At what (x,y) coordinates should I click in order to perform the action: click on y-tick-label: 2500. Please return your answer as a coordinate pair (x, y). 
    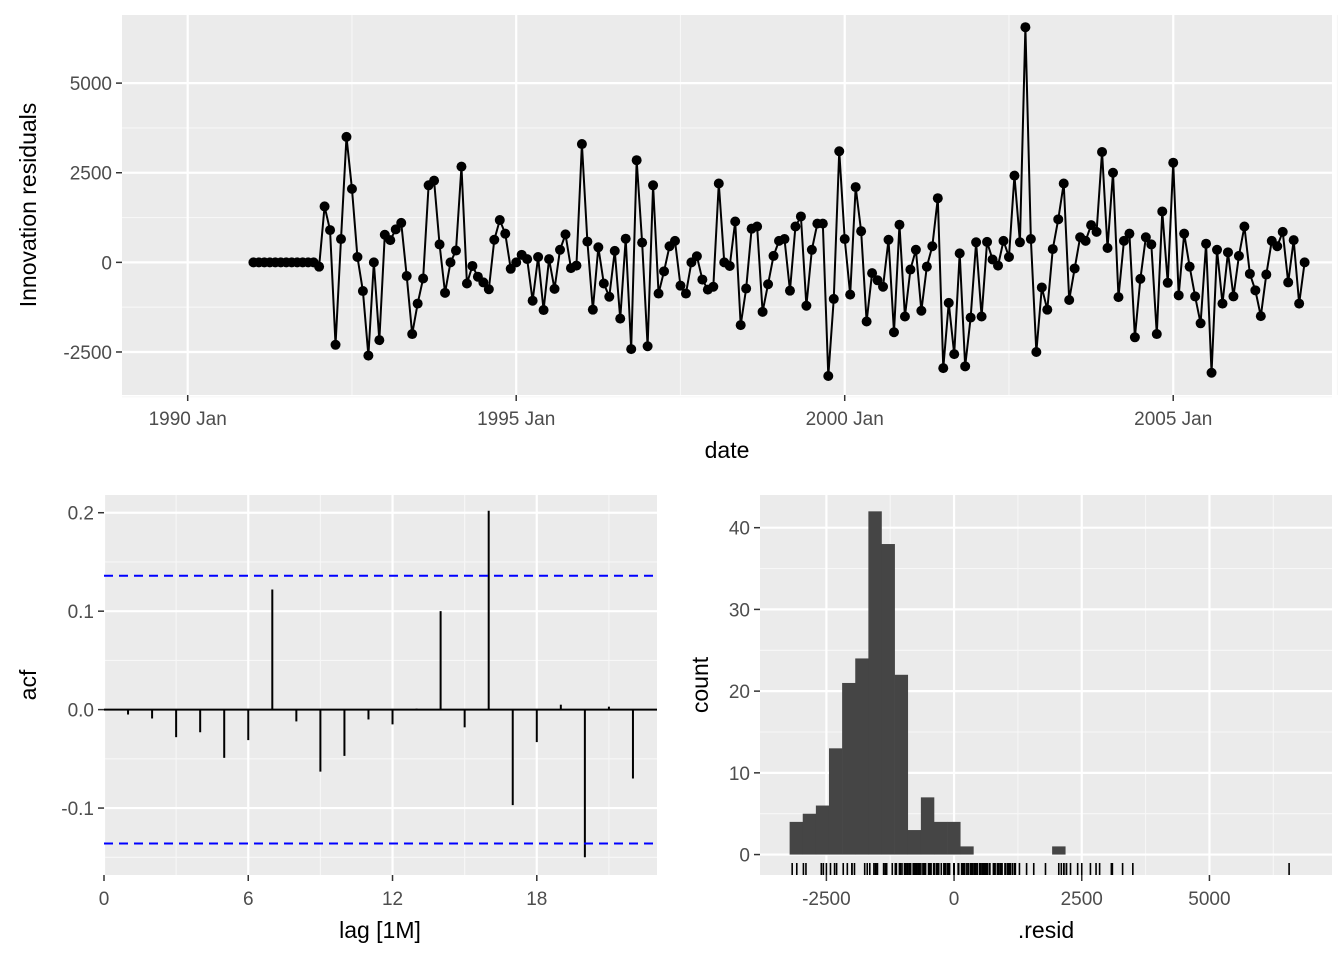
    Looking at the image, I should click on (91, 174).